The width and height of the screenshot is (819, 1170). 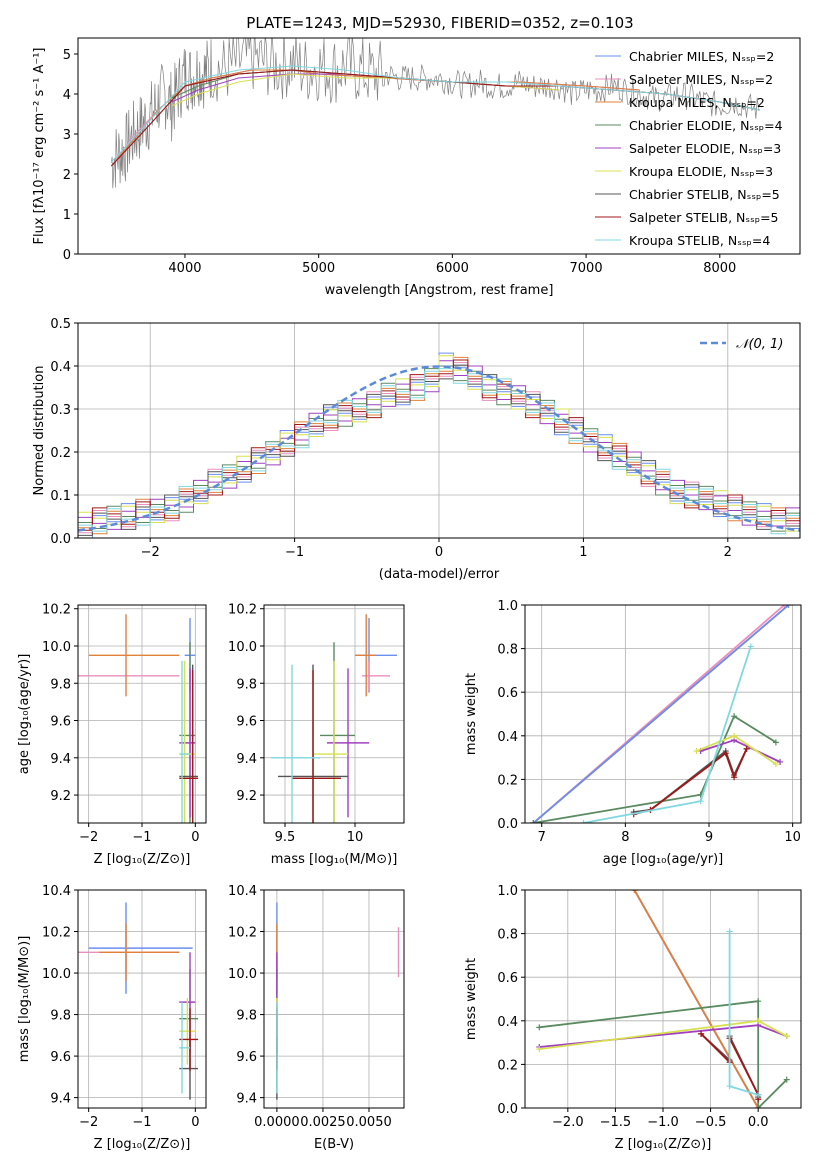 What do you see at coordinates (24, 714) in the screenshot?
I see `y-axis-label: age [log₁₀(age/yr)]` at bounding box center [24, 714].